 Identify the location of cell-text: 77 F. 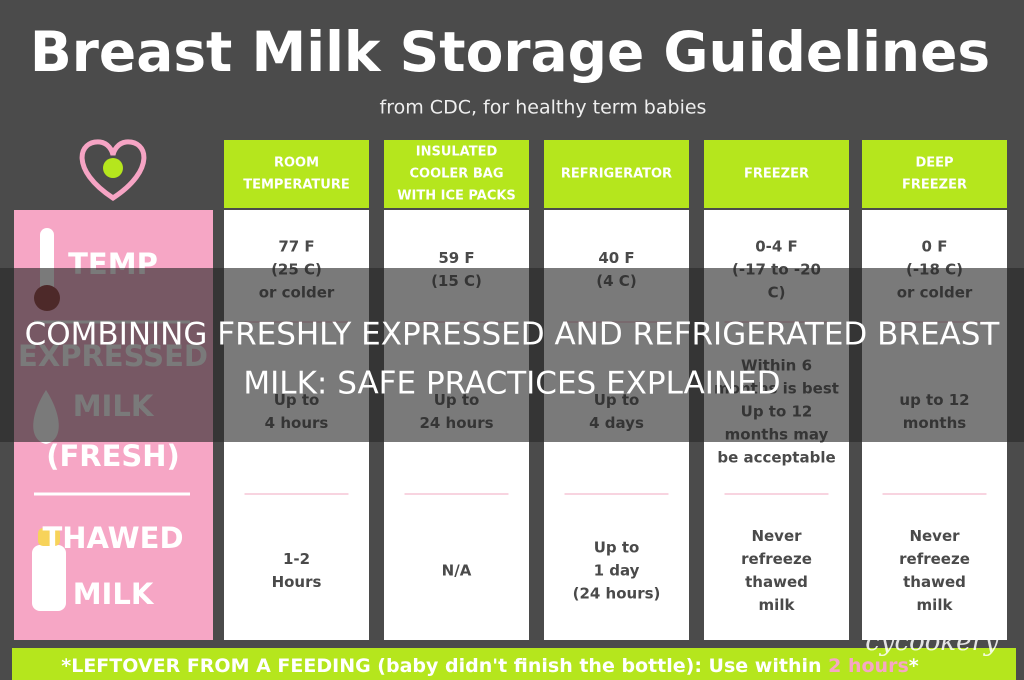
(296, 247).